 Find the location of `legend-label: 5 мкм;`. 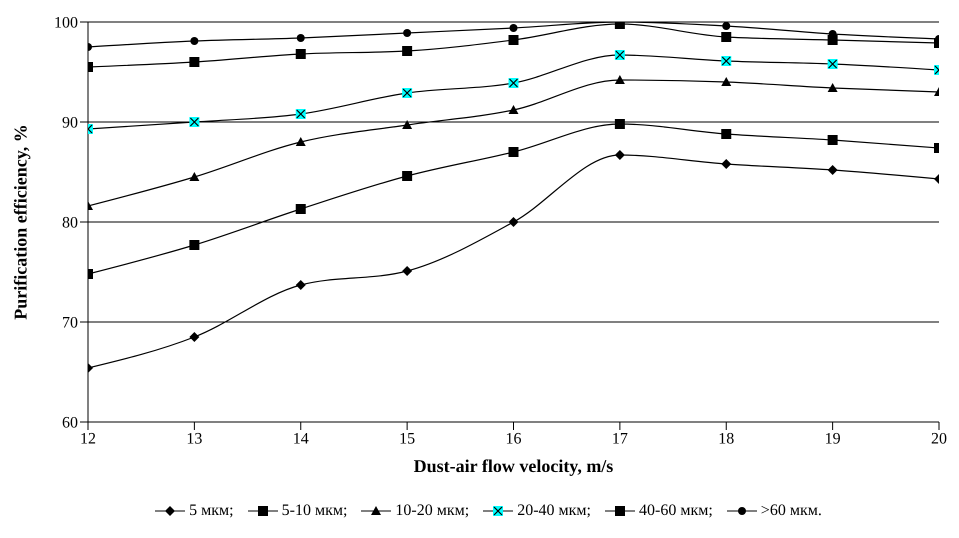

legend-label: 5 мкм; is located at coordinates (211, 511).